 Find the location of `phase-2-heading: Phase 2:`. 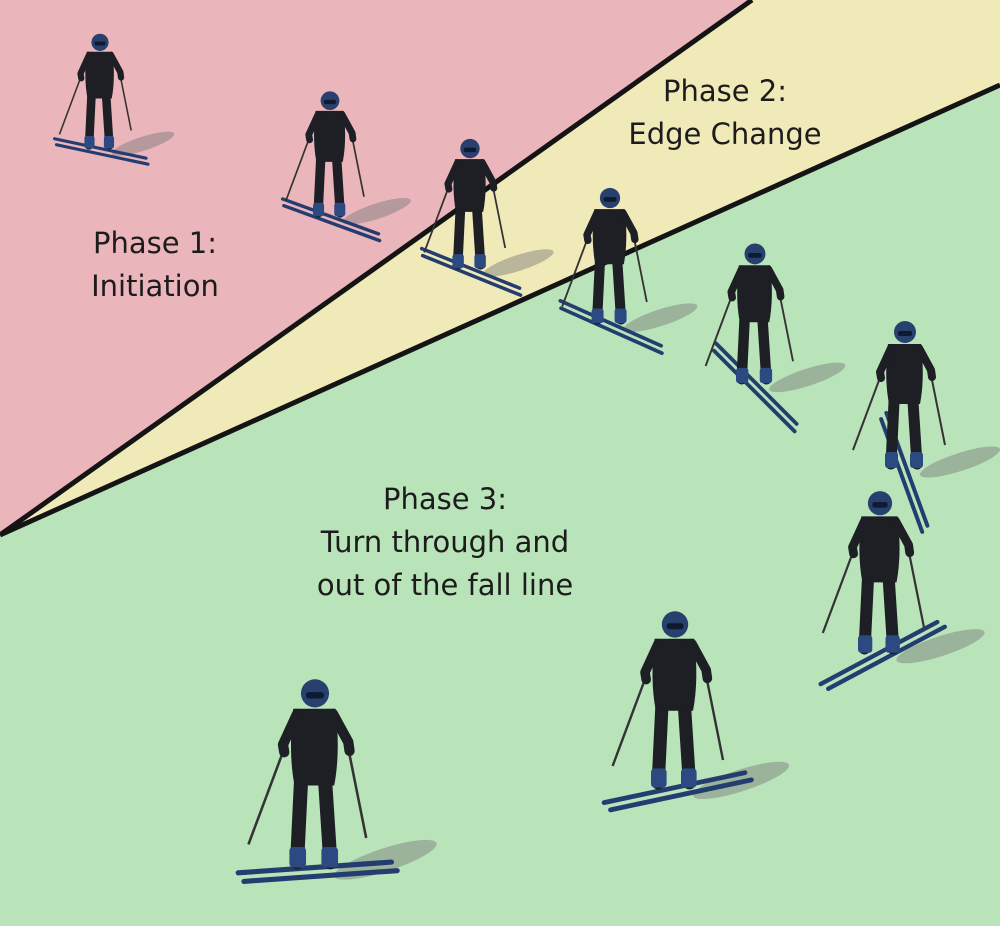

phase-2-heading: Phase 2: is located at coordinates (725, 91).